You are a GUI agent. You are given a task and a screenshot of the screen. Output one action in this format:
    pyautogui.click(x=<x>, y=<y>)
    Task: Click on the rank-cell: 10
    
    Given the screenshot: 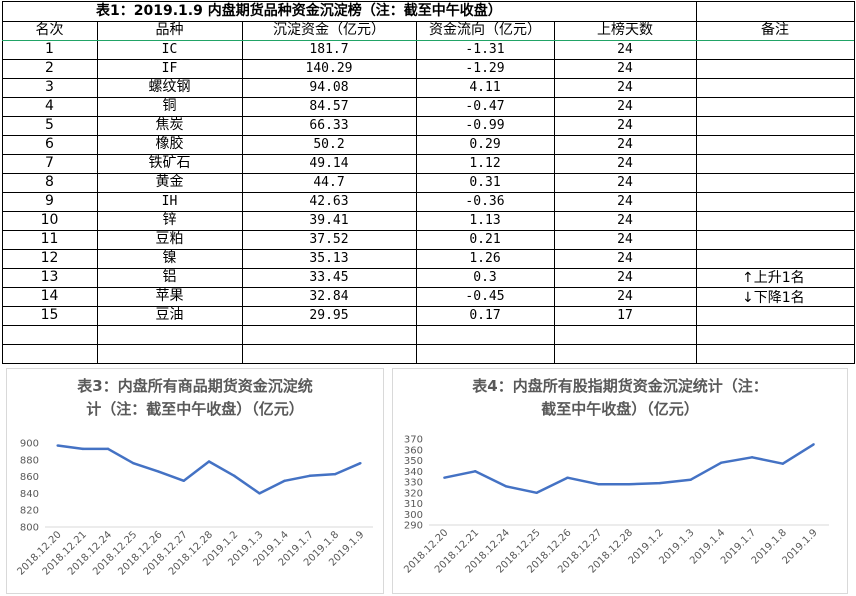 What is the action you would take?
    pyautogui.click(x=49, y=220)
    